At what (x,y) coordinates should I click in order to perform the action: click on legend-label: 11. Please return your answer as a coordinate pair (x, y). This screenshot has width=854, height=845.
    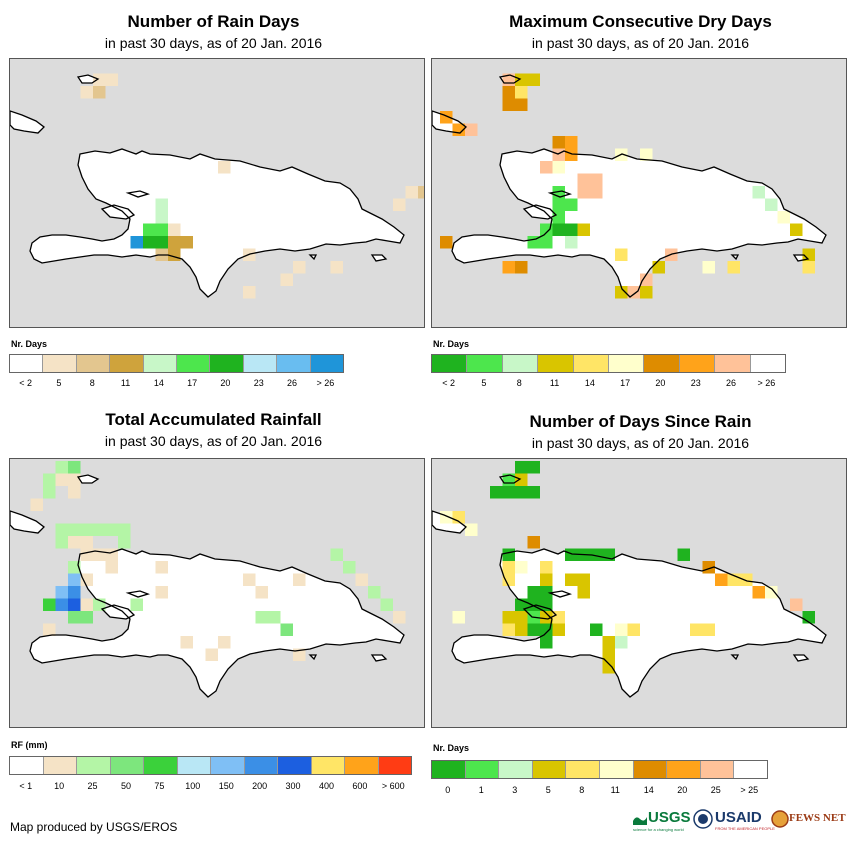
    Looking at the image, I should click on (554, 383).